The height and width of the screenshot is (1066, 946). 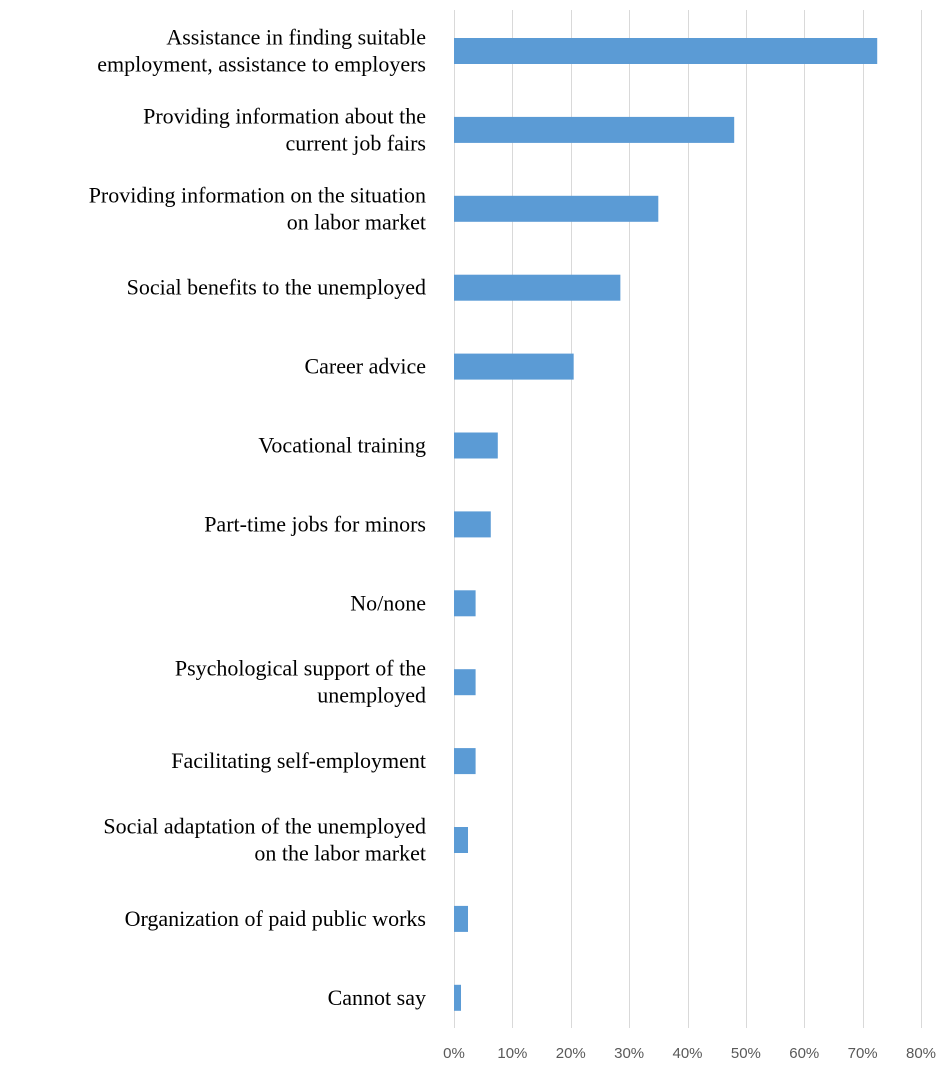 What do you see at coordinates (356, 142) in the screenshot?
I see `category-label: current job fairs` at bounding box center [356, 142].